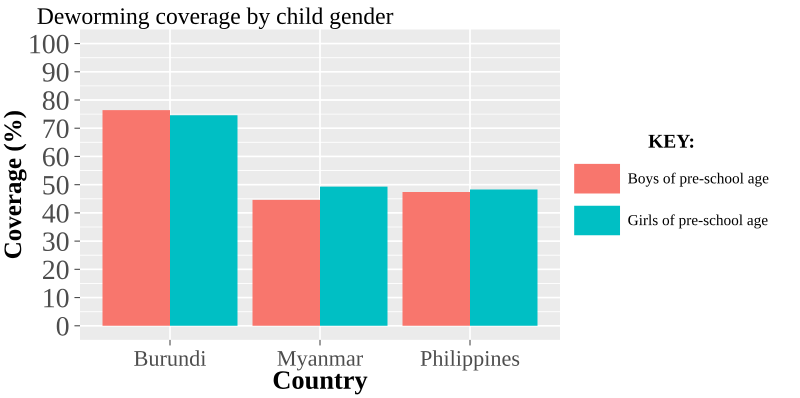  What do you see at coordinates (321, 382) in the screenshot?
I see `x-axis-title: Country` at bounding box center [321, 382].